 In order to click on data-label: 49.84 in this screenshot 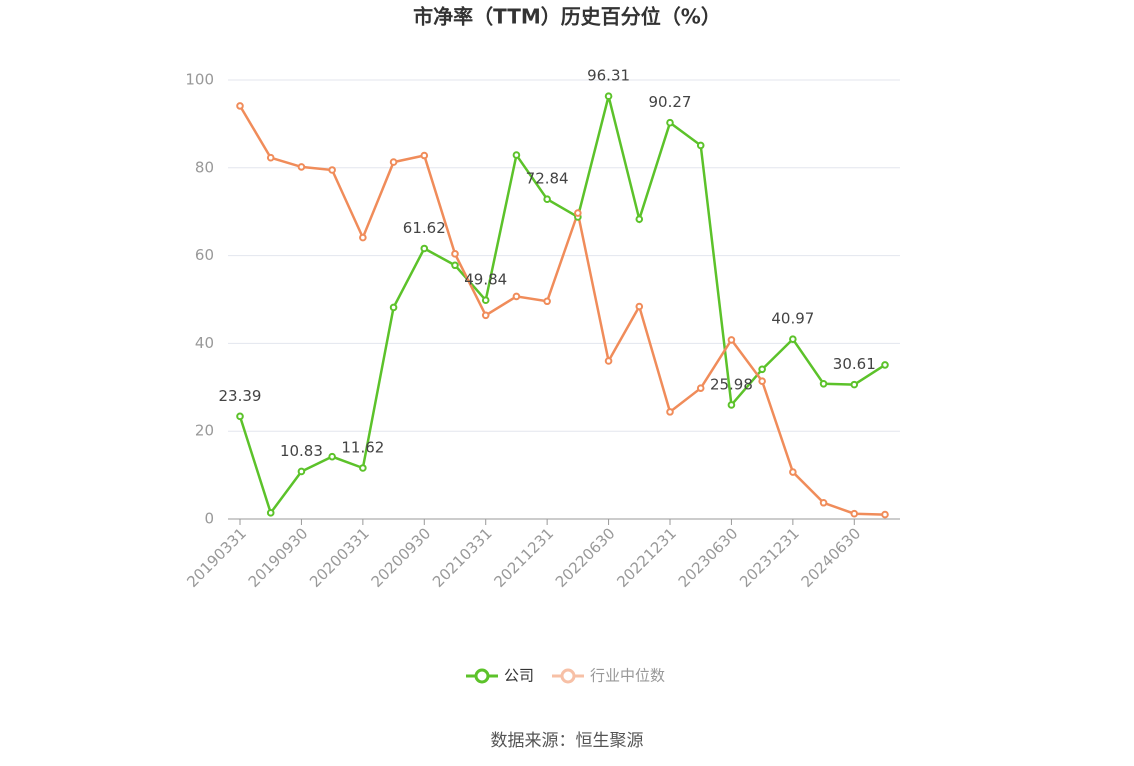, I will do `click(485, 280)`.